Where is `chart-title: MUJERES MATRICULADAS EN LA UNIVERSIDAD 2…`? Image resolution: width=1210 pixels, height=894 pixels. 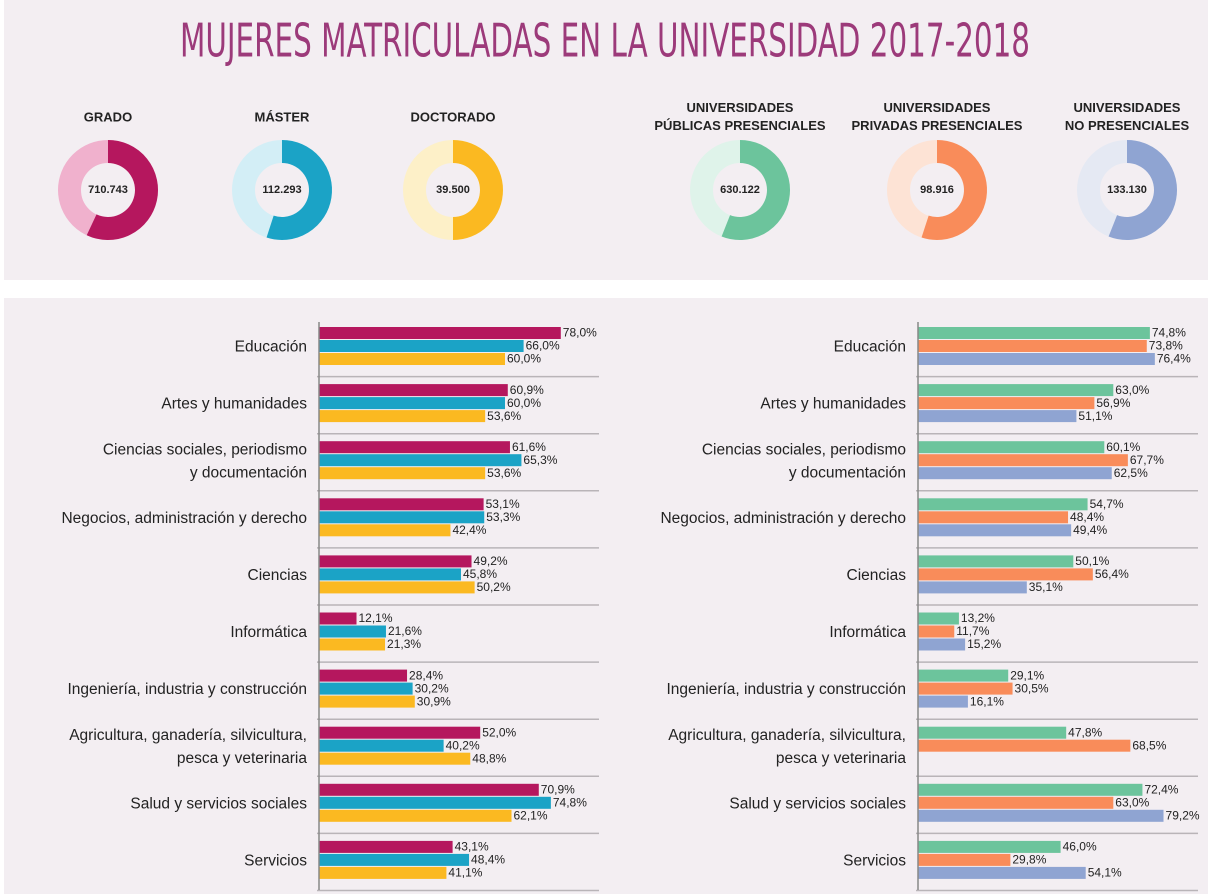
chart-title: MUJERES MATRICULADAS EN LA UNIVERSIDAD 2… is located at coordinates (605, 41).